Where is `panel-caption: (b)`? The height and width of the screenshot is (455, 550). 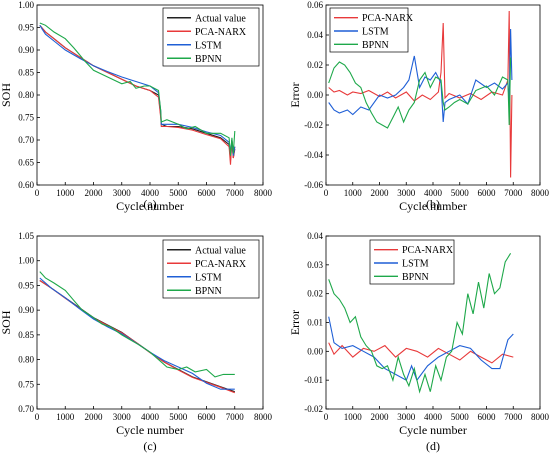
panel-caption: (b) is located at coordinates (433, 204).